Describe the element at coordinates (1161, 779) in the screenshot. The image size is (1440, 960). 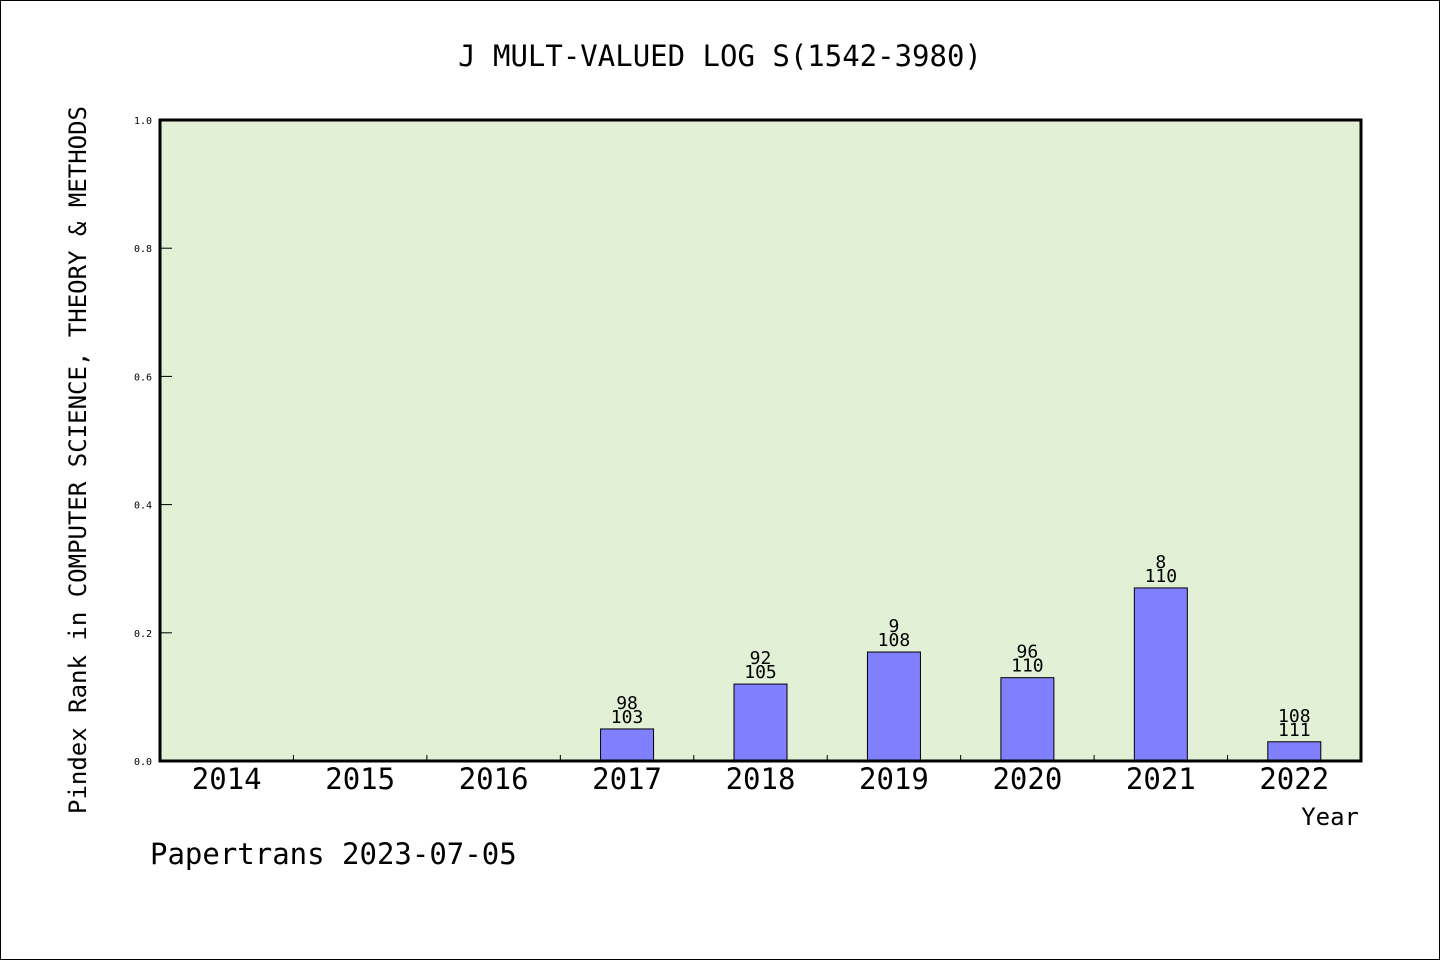
I see `x-tick-label: 2021` at that location.